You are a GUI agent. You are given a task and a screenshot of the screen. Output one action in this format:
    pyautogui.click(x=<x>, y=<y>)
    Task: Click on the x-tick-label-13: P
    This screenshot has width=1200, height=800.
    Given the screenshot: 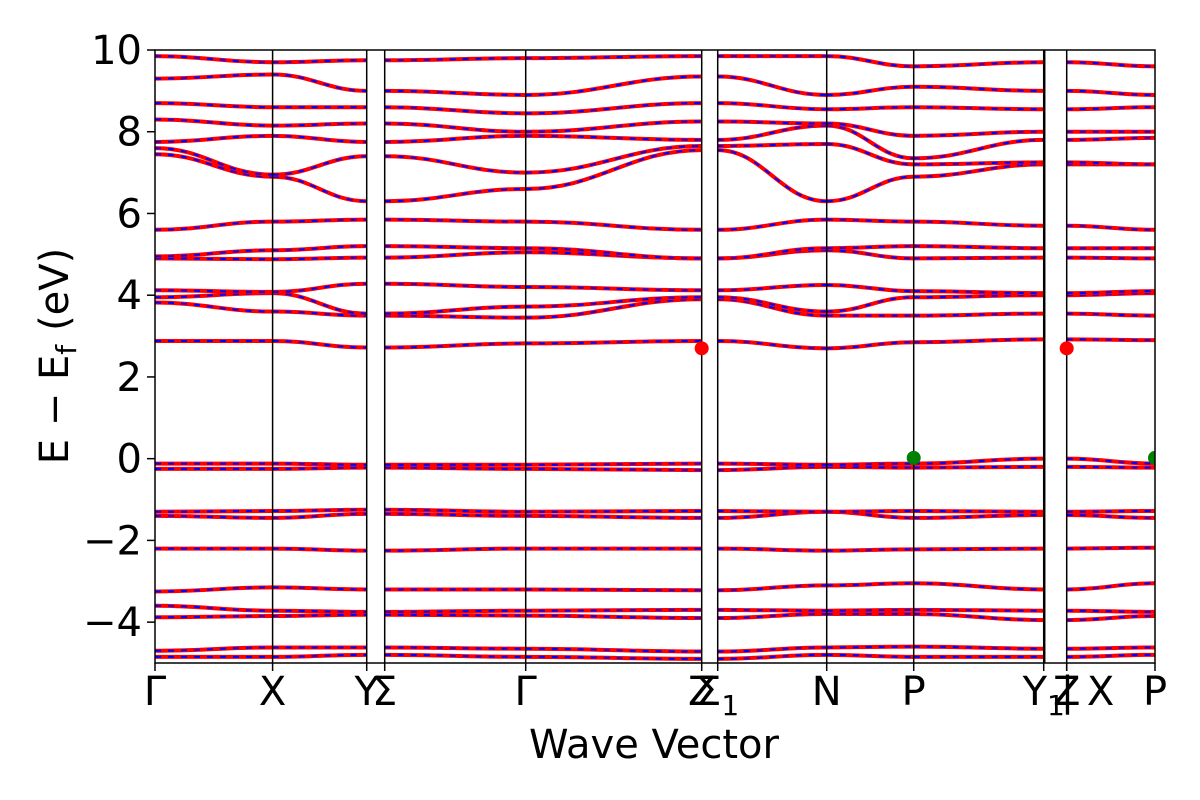 What is the action you would take?
    pyautogui.click(x=1155, y=692)
    